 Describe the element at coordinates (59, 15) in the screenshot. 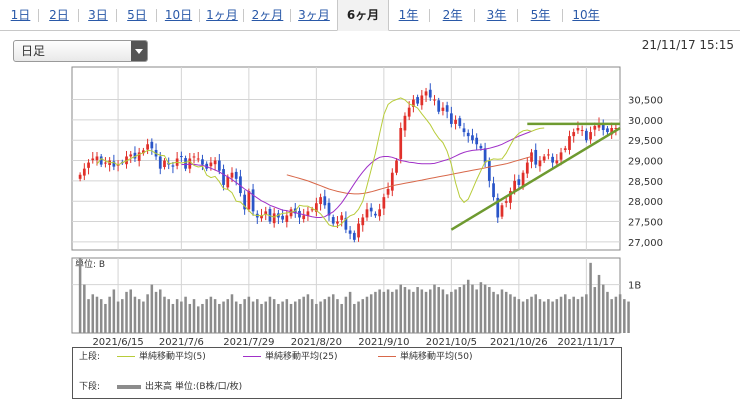

I see `tab-1: 2日` at that location.